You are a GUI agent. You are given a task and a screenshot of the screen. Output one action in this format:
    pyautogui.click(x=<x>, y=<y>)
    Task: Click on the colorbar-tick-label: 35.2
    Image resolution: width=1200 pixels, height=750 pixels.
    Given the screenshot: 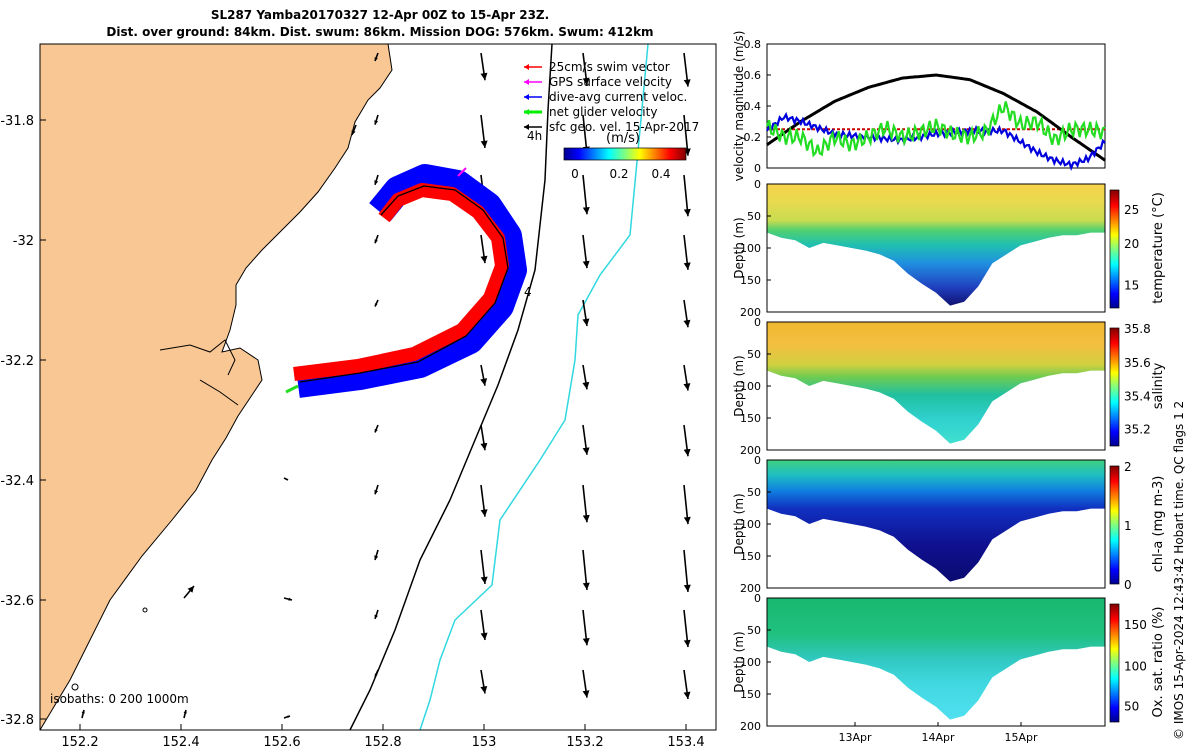 What is the action you would take?
    pyautogui.click(x=1137, y=429)
    